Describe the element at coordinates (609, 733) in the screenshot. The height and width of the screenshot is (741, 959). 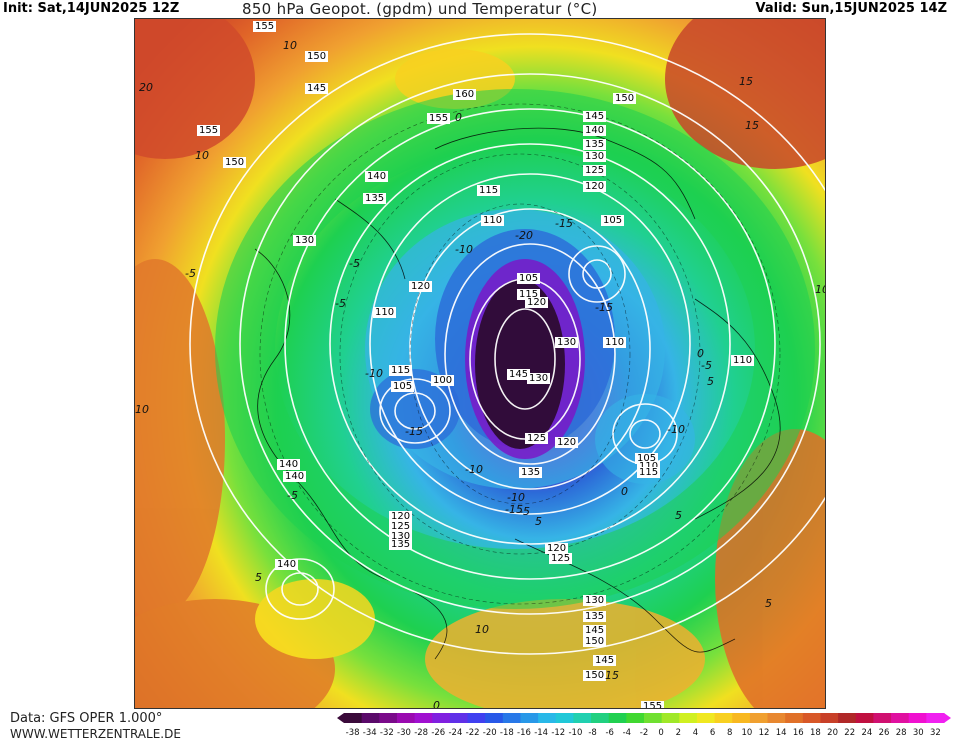
I see `legend-tick-label: -6` at that location.